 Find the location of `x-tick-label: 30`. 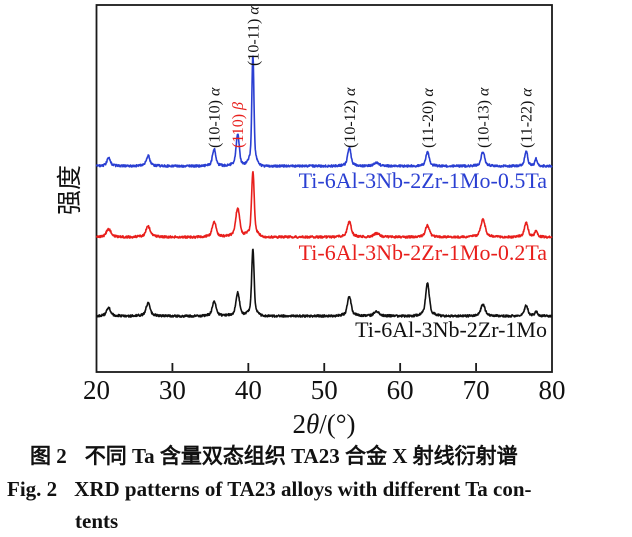

x-tick-label: 30 is located at coordinates (172, 390).